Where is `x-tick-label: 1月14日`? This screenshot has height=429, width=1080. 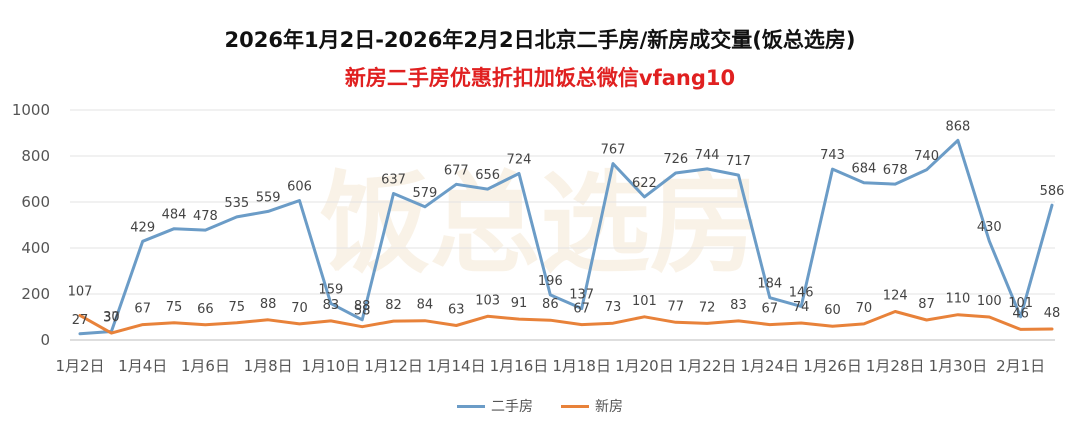 x-tick-label: 1月14日 is located at coordinates (456, 366).